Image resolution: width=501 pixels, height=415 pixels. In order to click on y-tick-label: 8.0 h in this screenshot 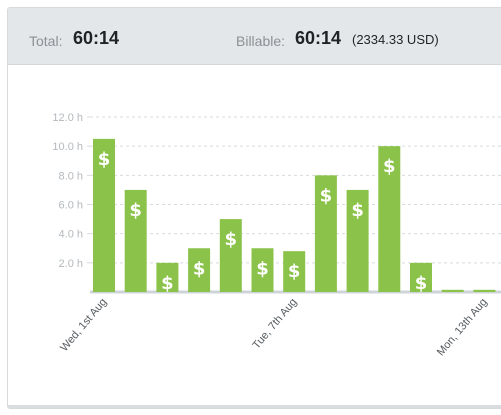, I will do `click(71, 176)`.